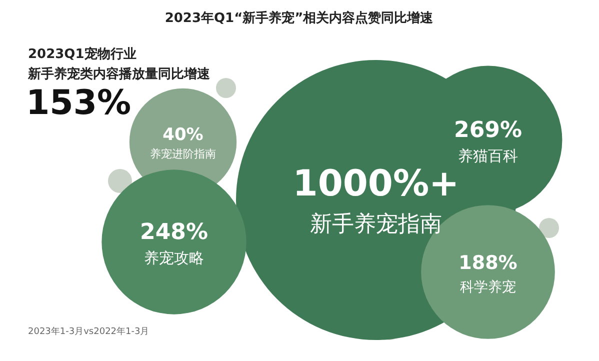 Image resolution: width=599 pixels, height=361 pixels. What do you see at coordinates (299, 18) in the screenshot?
I see `text: 2023年Q1“新手养宠”相关内容点赞同比增速` at bounding box center [299, 18].